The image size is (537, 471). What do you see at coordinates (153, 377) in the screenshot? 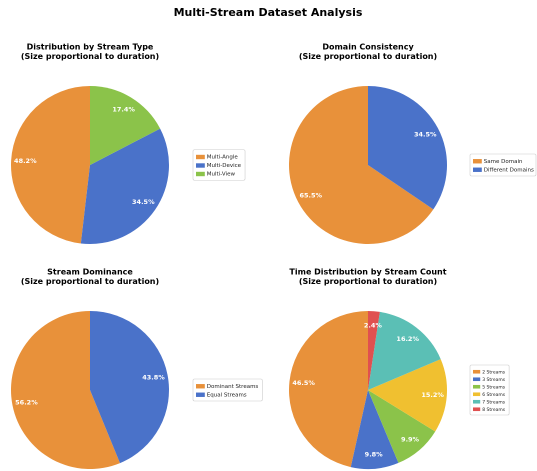
I see `slice-label: 43.8%` at bounding box center [153, 377].